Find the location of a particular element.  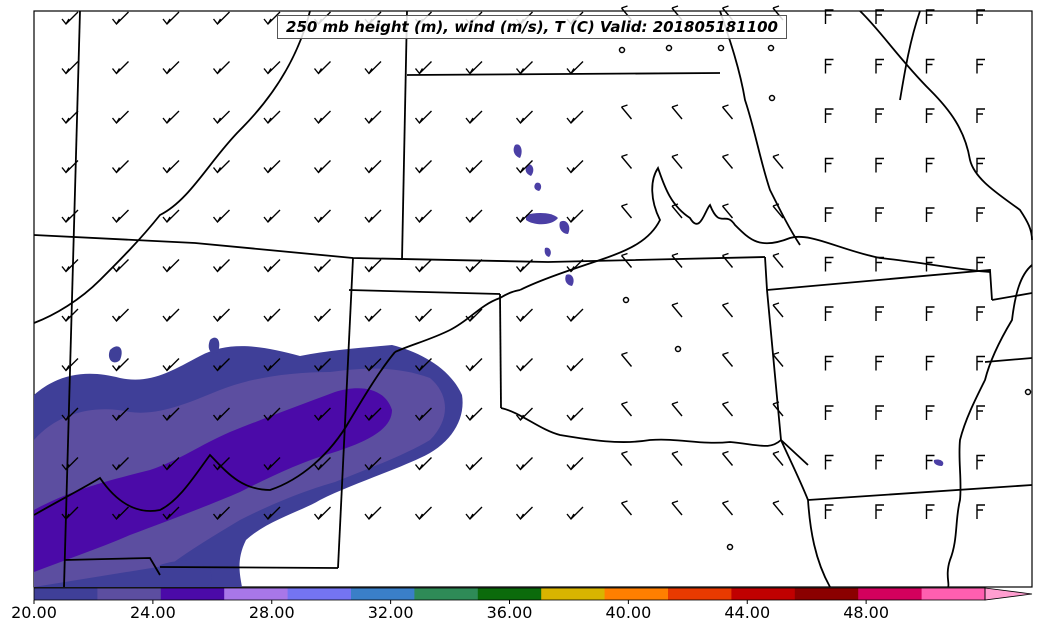

colorbar-tick-label: 44.00 is located at coordinates (747, 612).